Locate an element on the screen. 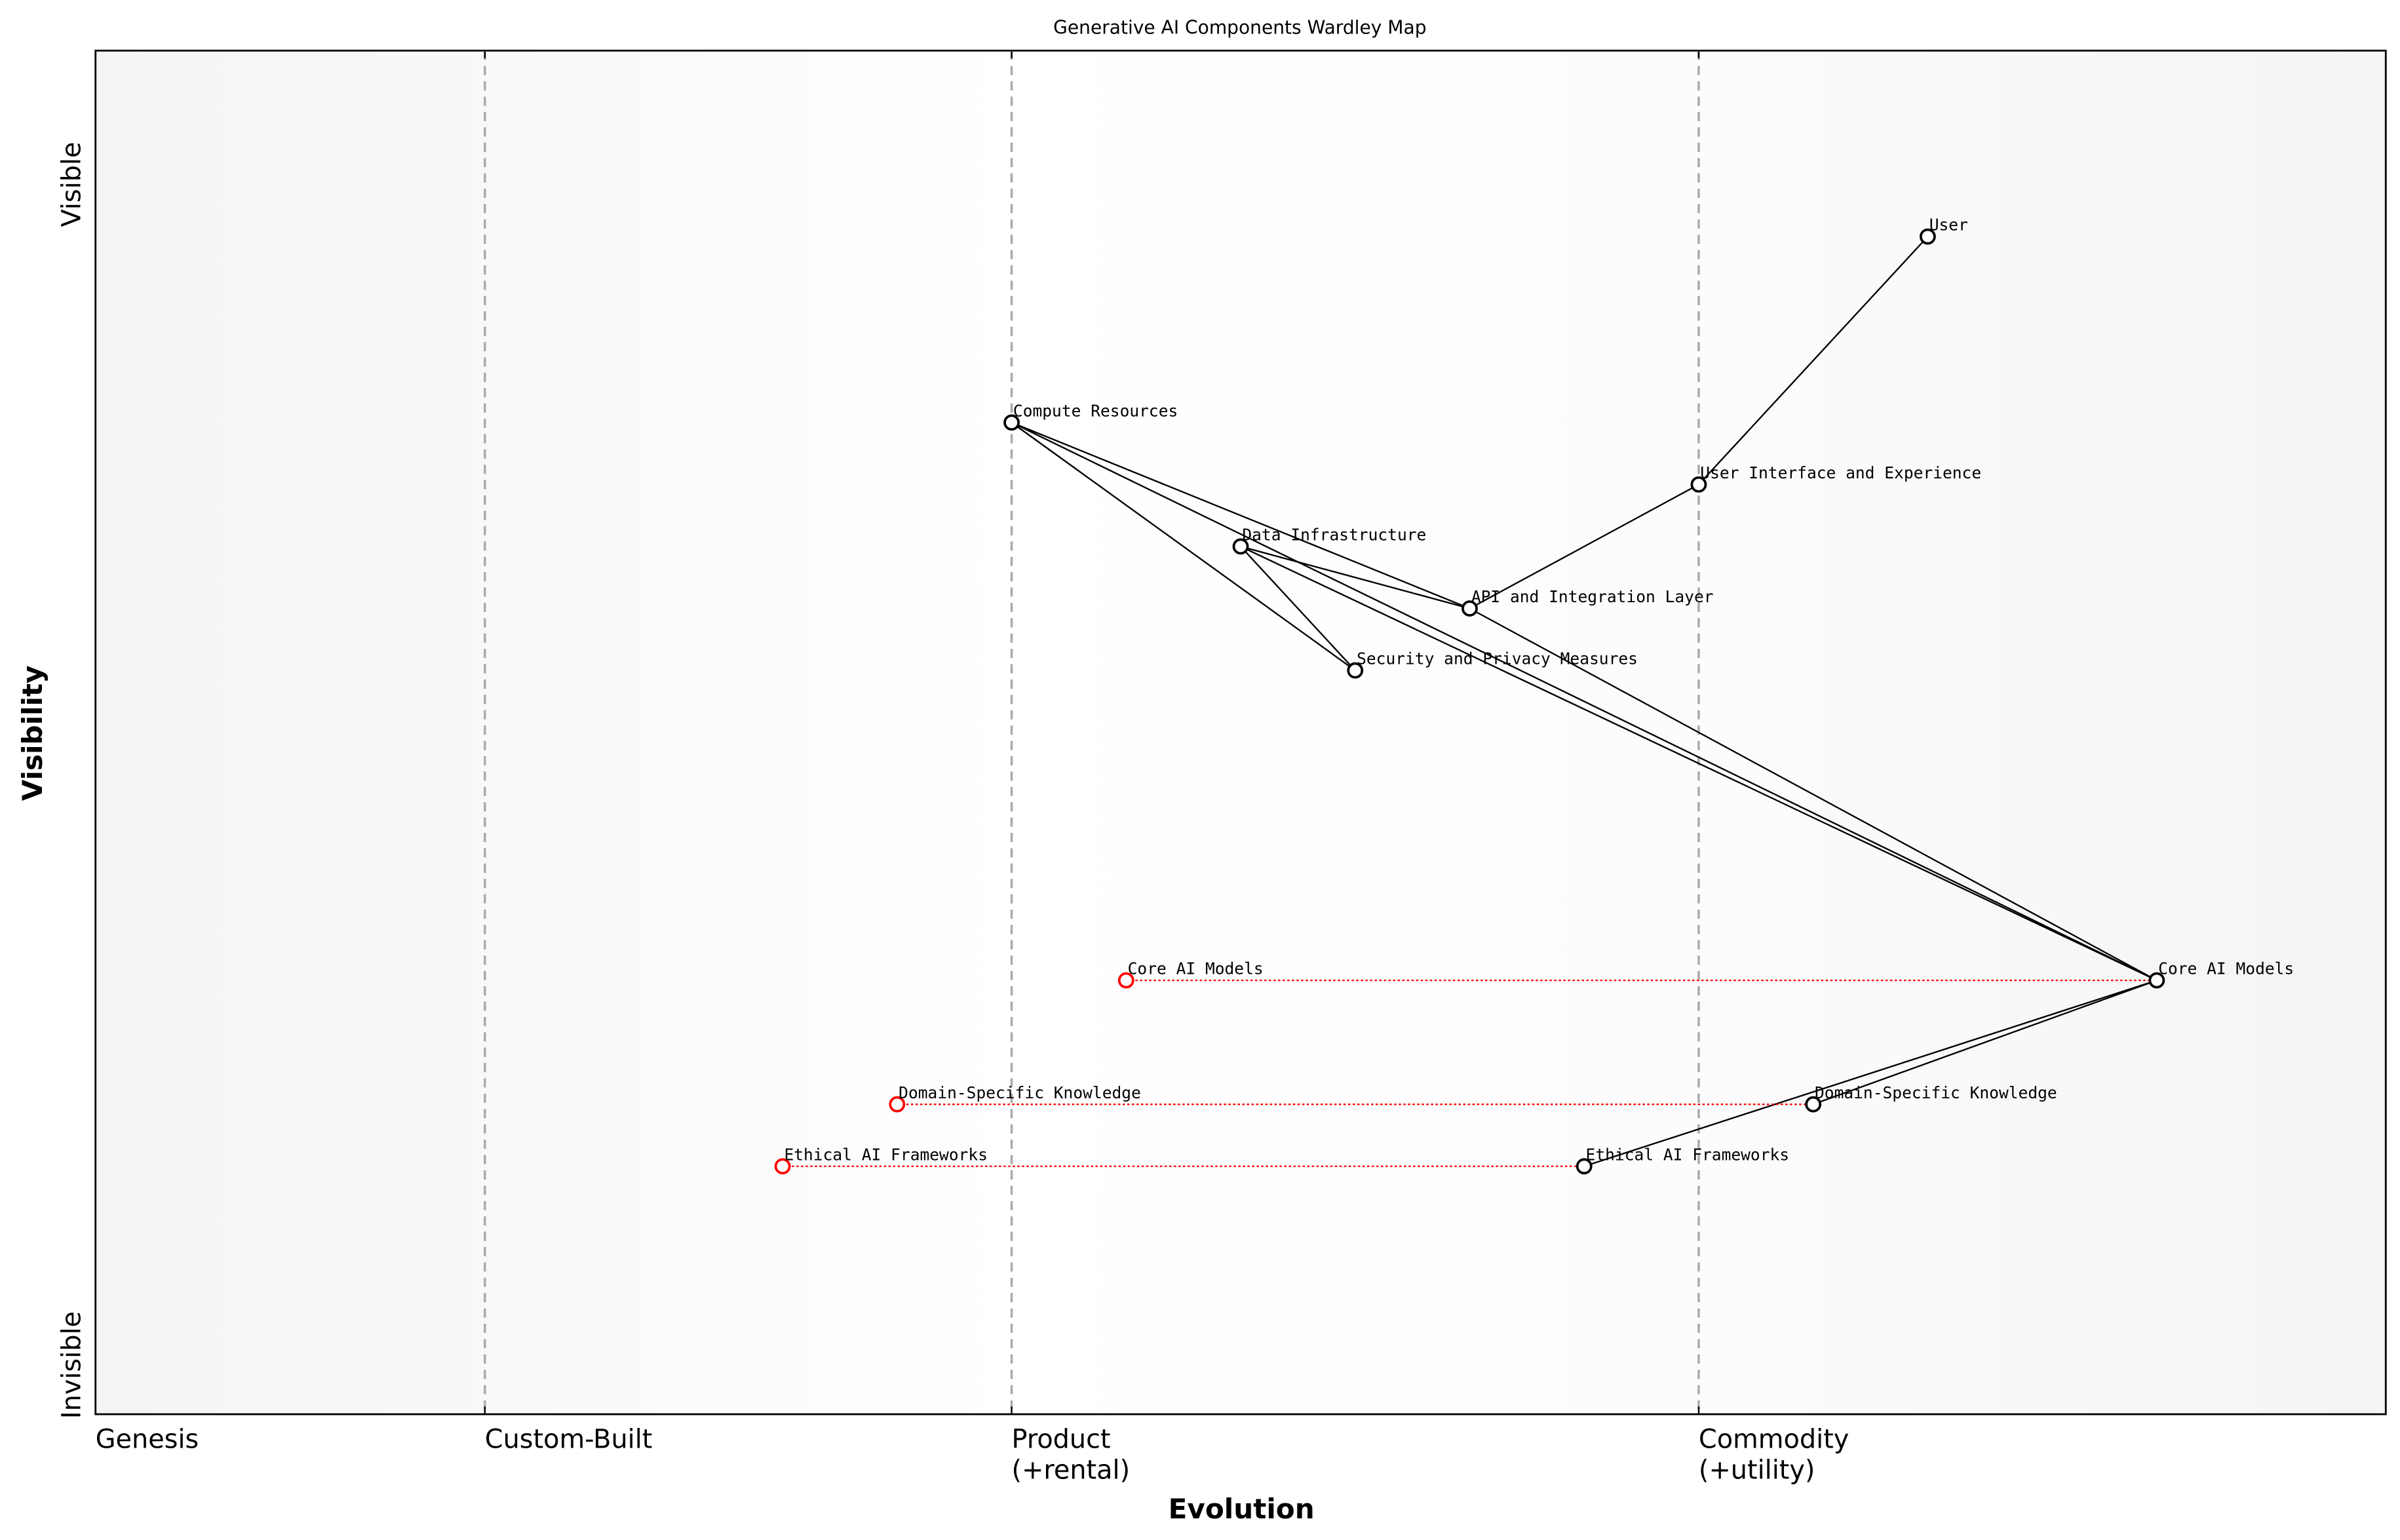 This screenshot has height=1540, width=2400. link-ui-api is located at coordinates (1584, 546).